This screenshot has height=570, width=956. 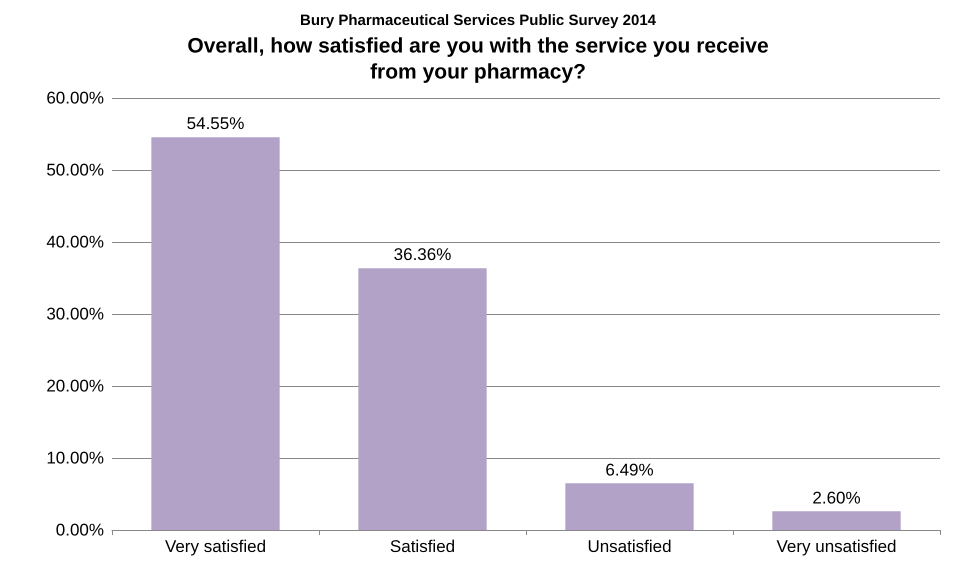 What do you see at coordinates (478, 20) in the screenshot?
I see `chart-subtitle: Bury Pharmaceutical Services Public Survey 2014` at bounding box center [478, 20].